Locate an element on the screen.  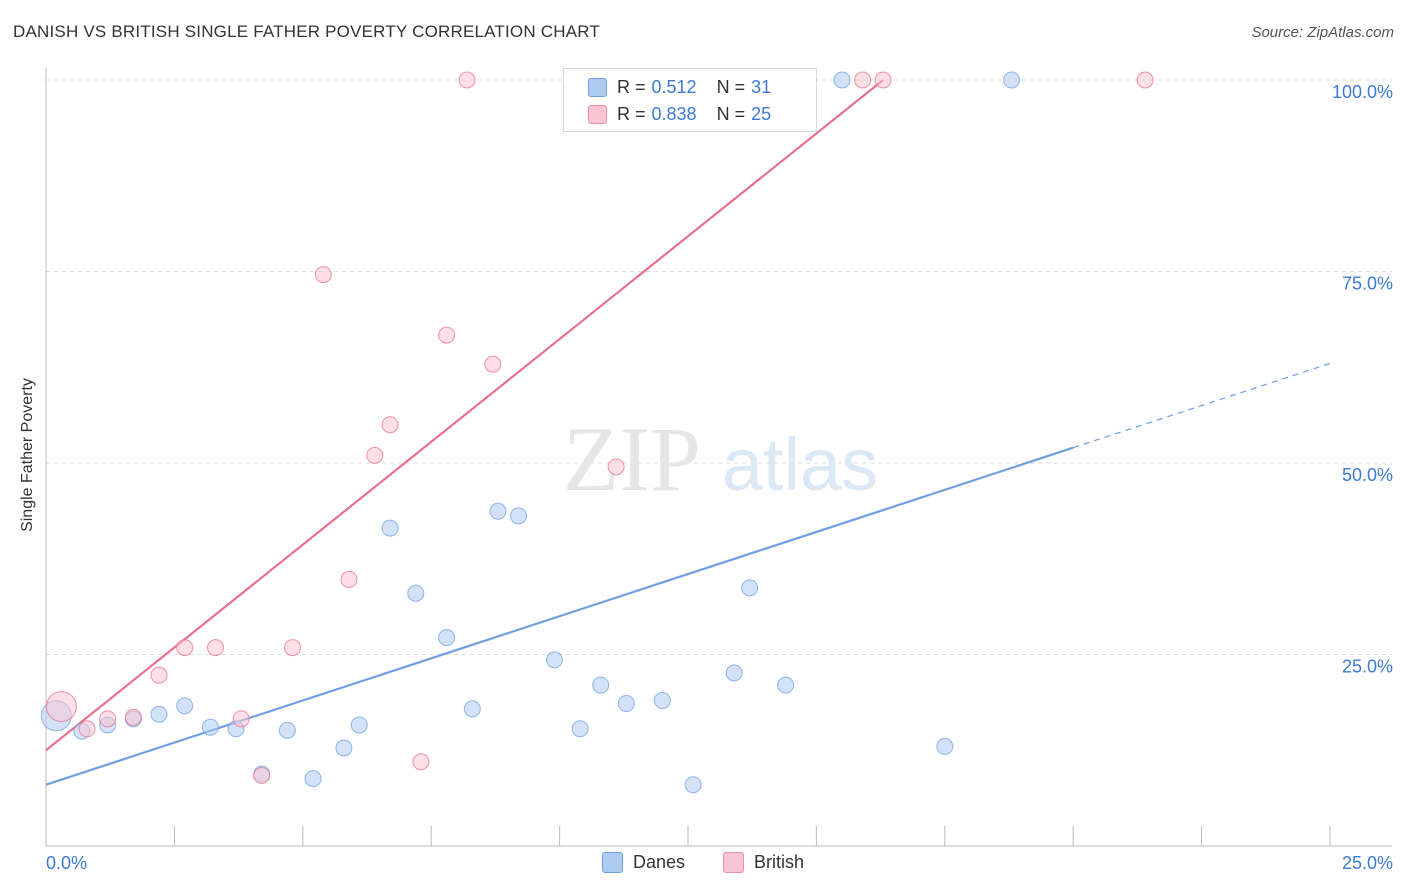
british-legend-swatch is located at coordinates (733, 862).